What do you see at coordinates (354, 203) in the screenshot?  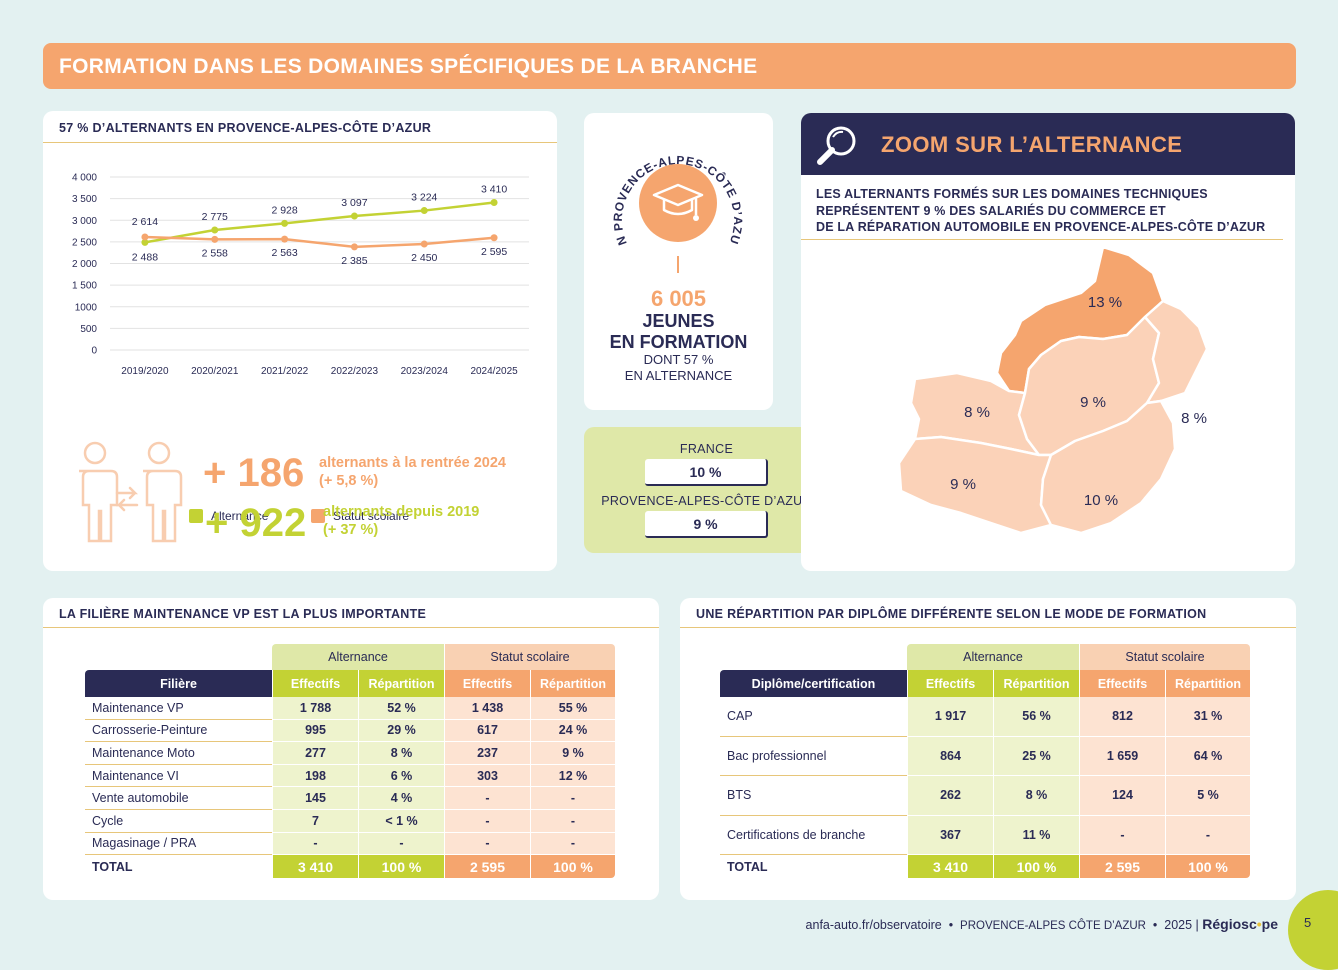 I see `data-label: 3 097` at bounding box center [354, 203].